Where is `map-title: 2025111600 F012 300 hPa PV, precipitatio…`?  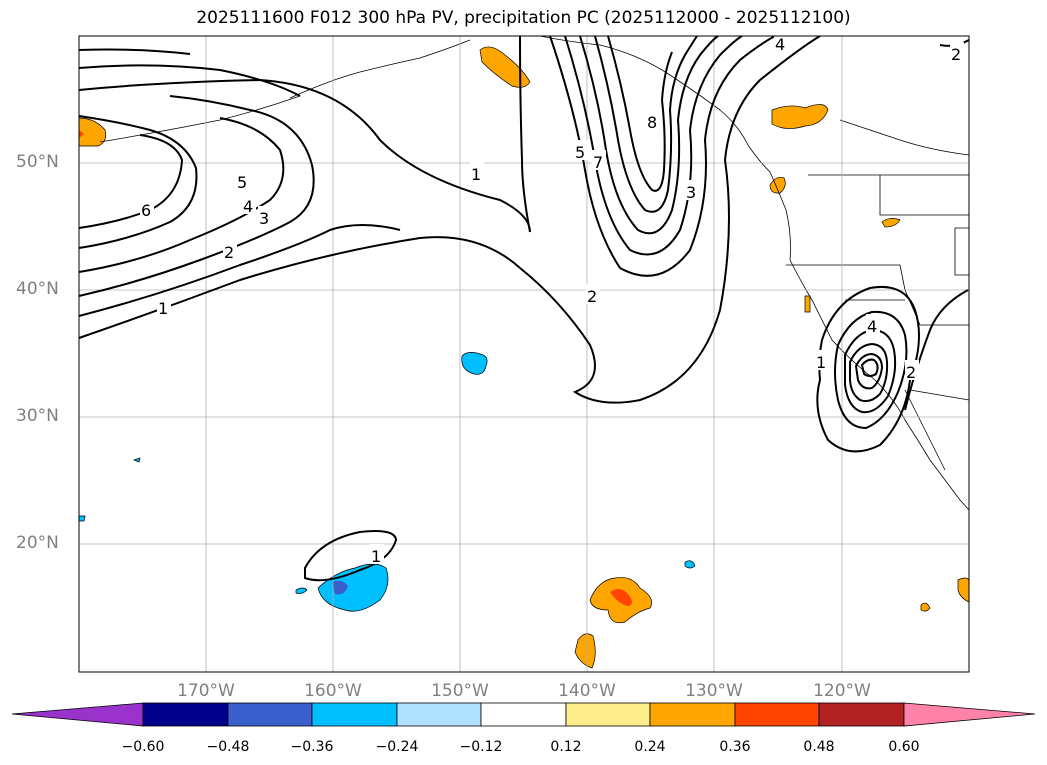
map-title: 2025111600 F012 300 hPa PV, precipitatio… is located at coordinates (523, 18).